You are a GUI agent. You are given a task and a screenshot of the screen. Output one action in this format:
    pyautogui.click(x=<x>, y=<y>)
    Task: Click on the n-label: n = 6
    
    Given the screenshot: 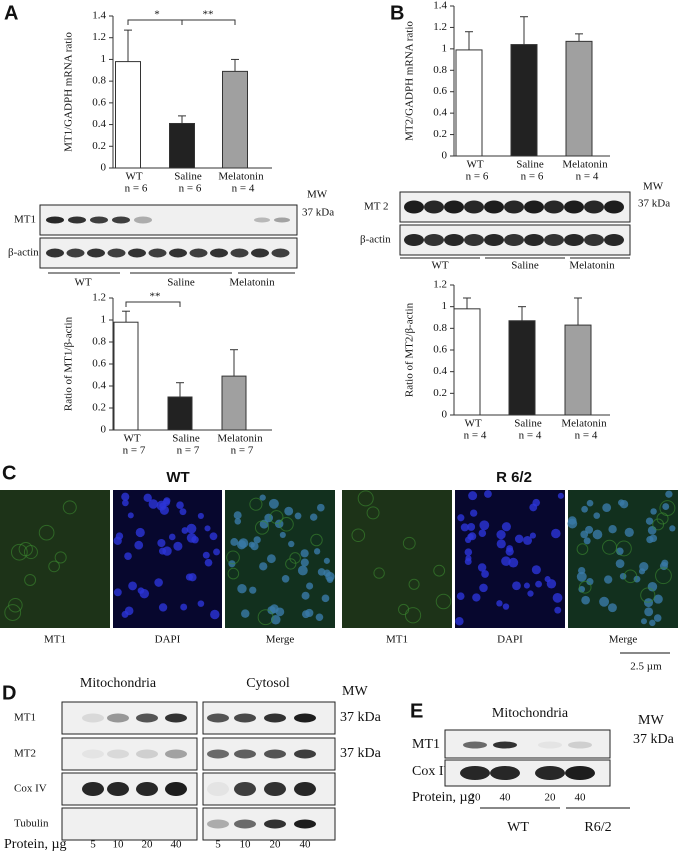 What is the action you would take?
    pyautogui.click(x=477, y=177)
    